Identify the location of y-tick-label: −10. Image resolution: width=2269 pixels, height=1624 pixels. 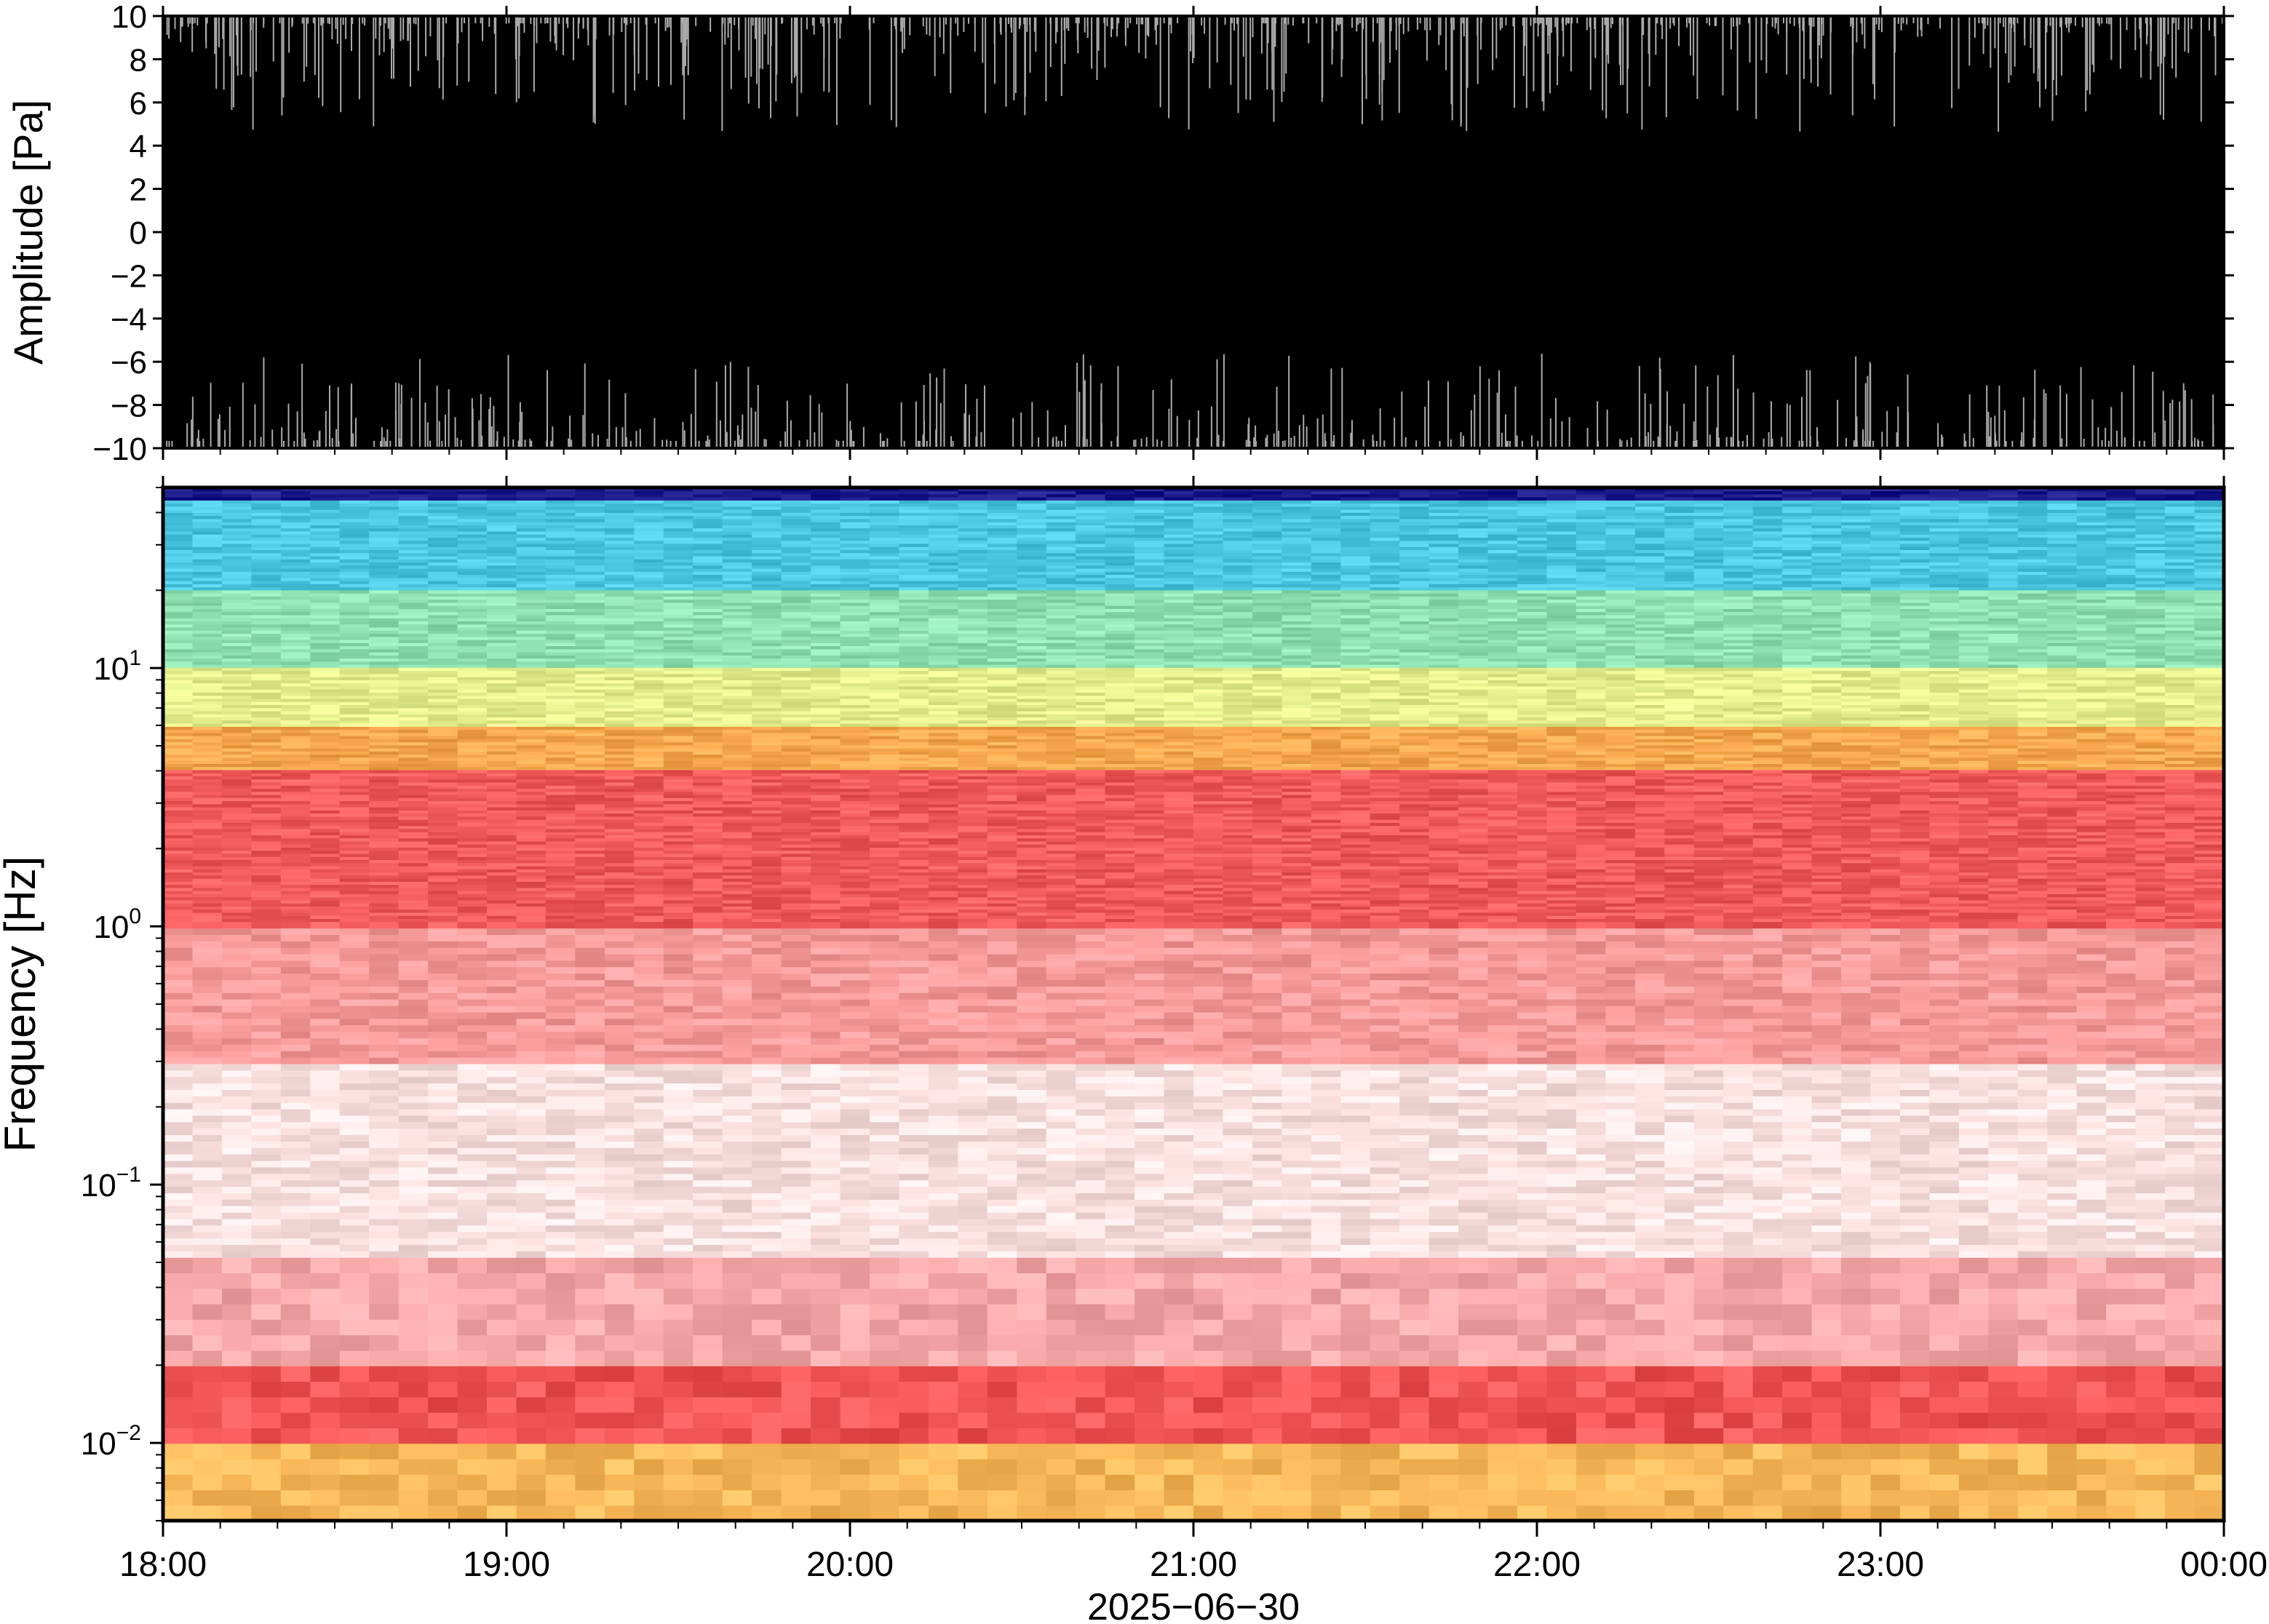
(119, 449).